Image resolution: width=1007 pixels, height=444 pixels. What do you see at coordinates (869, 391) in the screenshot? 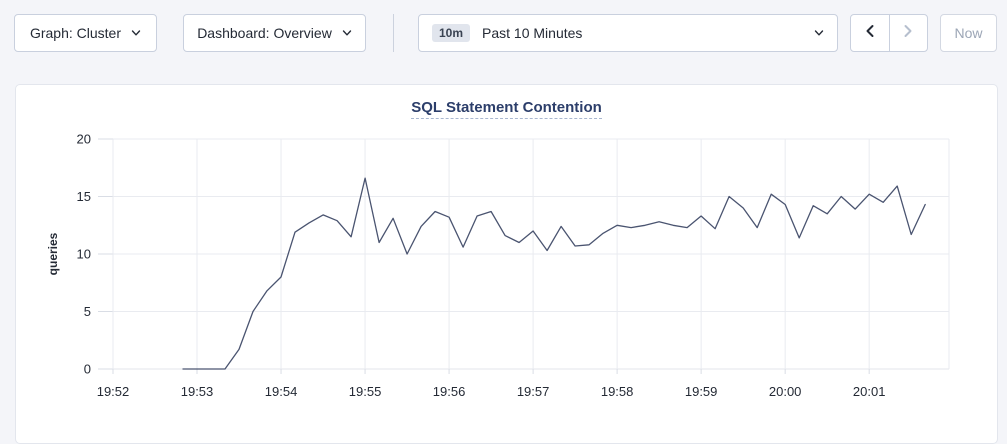
I see `x-tick-label: 20:01` at bounding box center [869, 391].